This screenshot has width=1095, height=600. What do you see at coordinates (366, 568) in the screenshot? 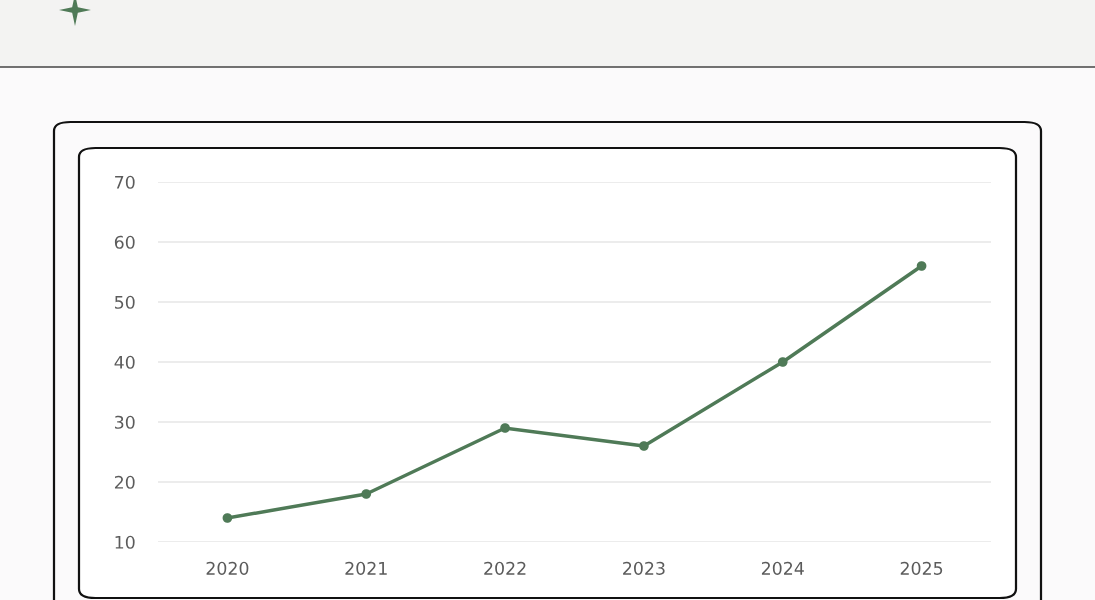
I see `x-tick-label: 2021` at bounding box center [366, 568].